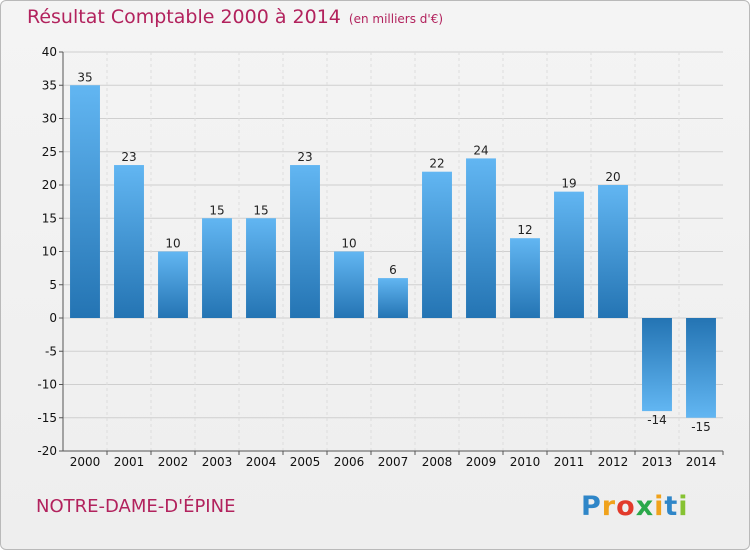 The image size is (750, 550). Describe the element at coordinates (396, 19) in the screenshot. I see `chart-subtitle: (en milliers d'€)` at that location.